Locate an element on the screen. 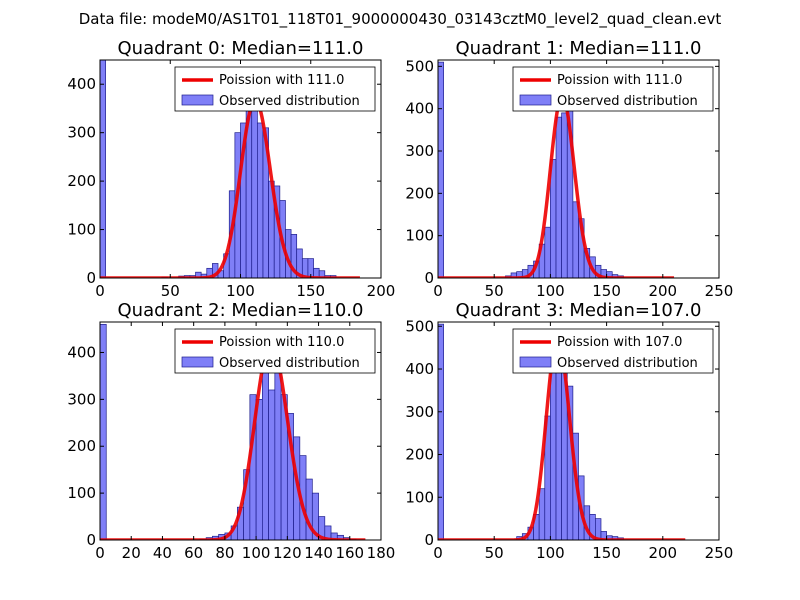 This screenshot has width=800, height=600. legend: Poission with 110.0 Observed distribution is located at coordinates (275, 351).